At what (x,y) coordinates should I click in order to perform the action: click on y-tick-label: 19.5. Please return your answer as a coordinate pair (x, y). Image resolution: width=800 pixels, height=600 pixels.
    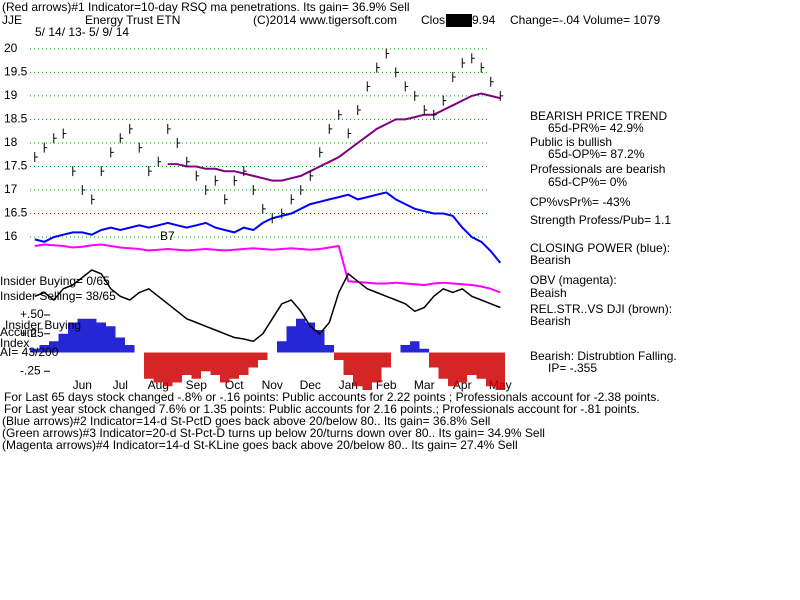
    Looking at the image, I should click on (16, 72).